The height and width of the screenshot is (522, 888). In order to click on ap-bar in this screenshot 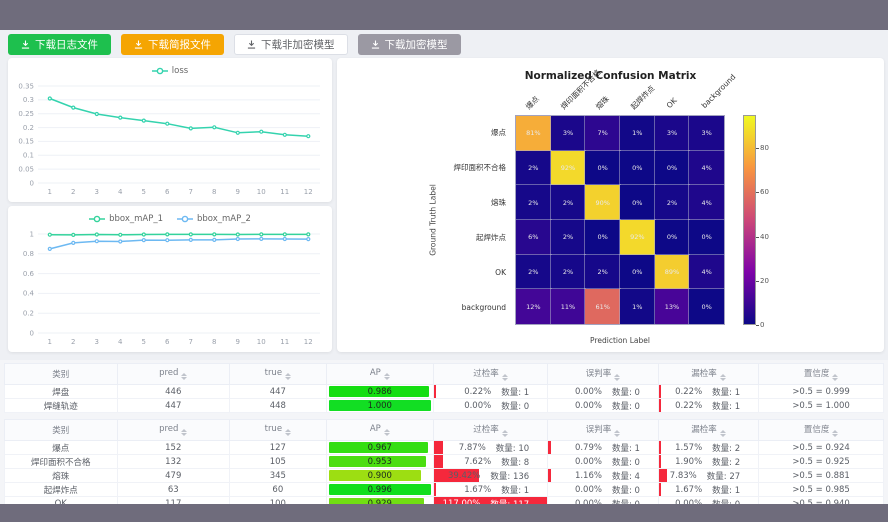, I will do `click(379, 489)`.